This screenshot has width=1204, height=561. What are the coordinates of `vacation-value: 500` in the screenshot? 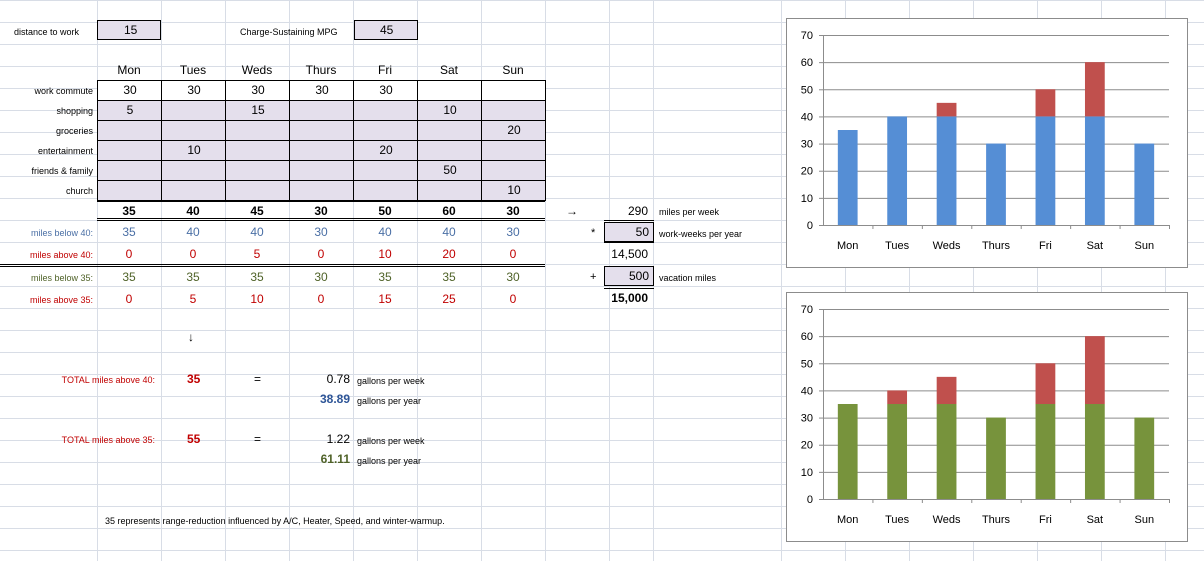 It's located at (638, 276).